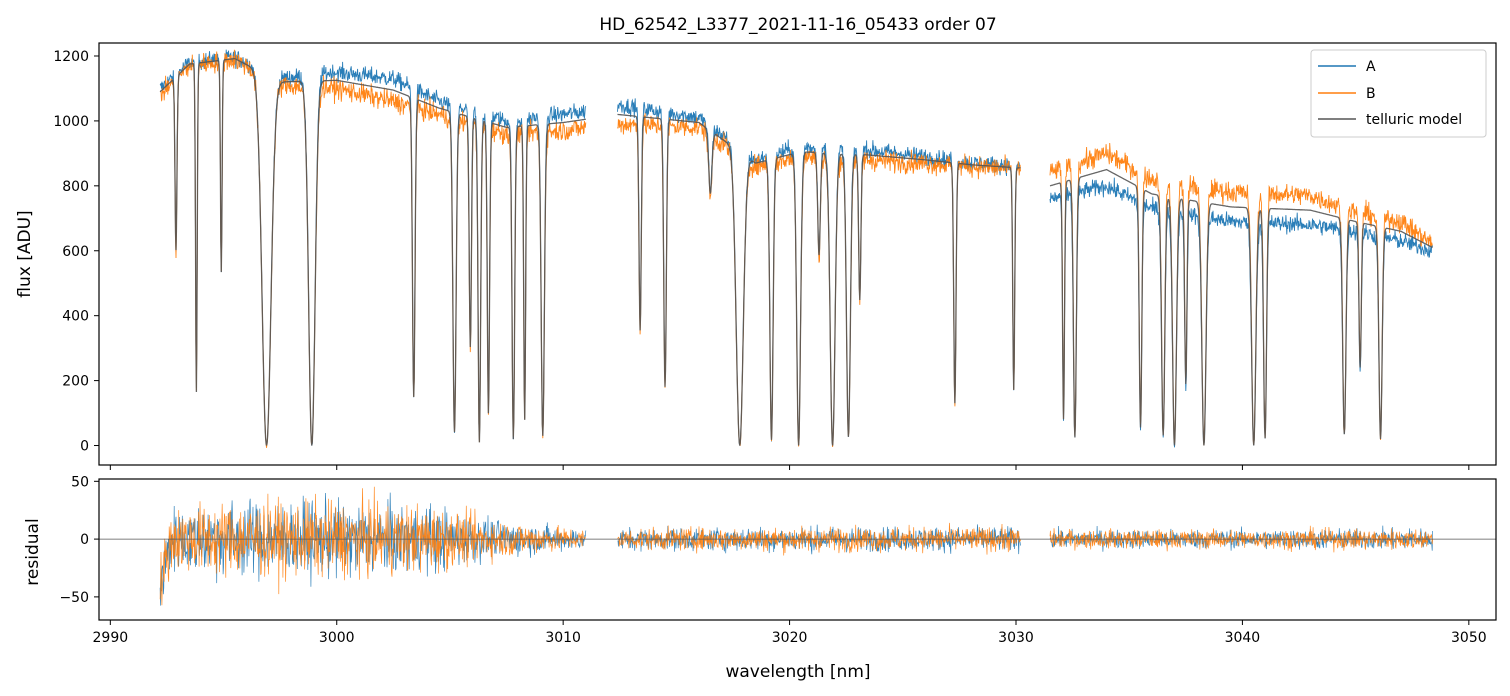 The height and width of the screenshot is (696, 1510). I want to click on residual-x-ticks: 2990 3000 3010 3020 3030 3040 3050, so click(790, 633).